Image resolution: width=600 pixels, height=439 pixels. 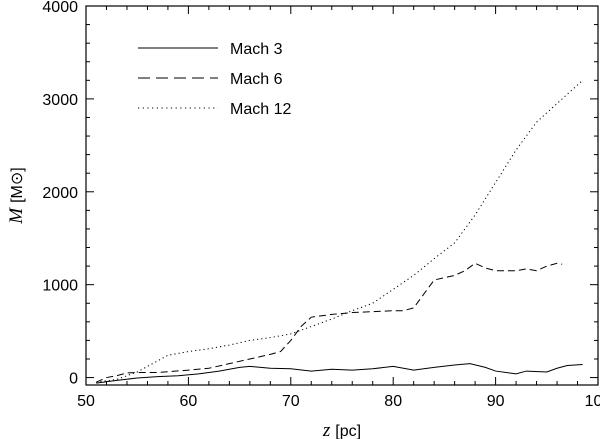 What do you see at coordinates (339, 373) in the screenshot?
I see `series-line-solid` at bounding box center [339, 373].